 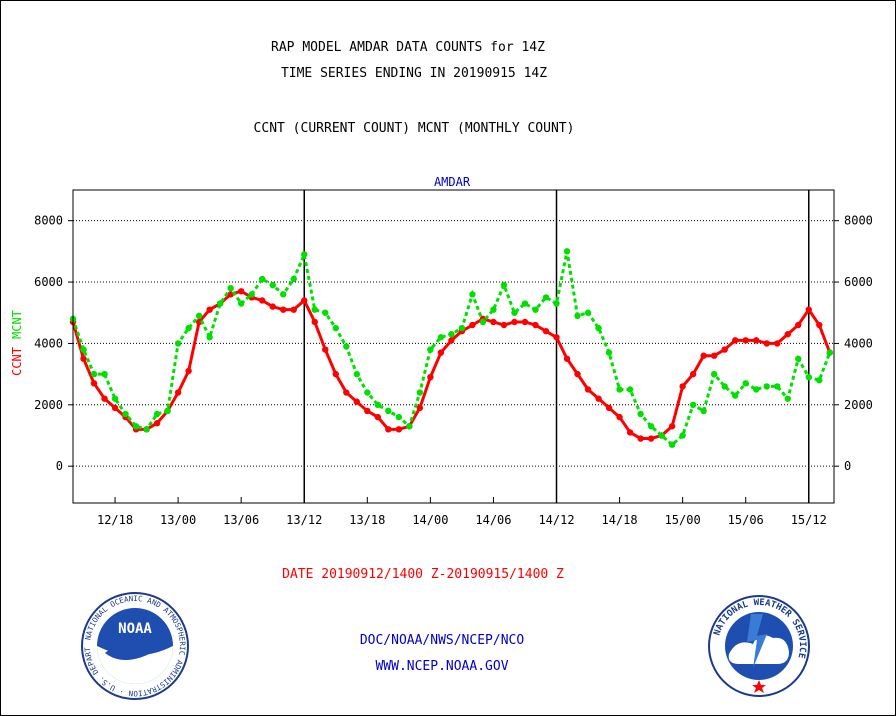 What do you see at coordinates (858, 221) in the screenshot?
I see `y-tick-label-right: 8000` at bounding box center [858, 221].